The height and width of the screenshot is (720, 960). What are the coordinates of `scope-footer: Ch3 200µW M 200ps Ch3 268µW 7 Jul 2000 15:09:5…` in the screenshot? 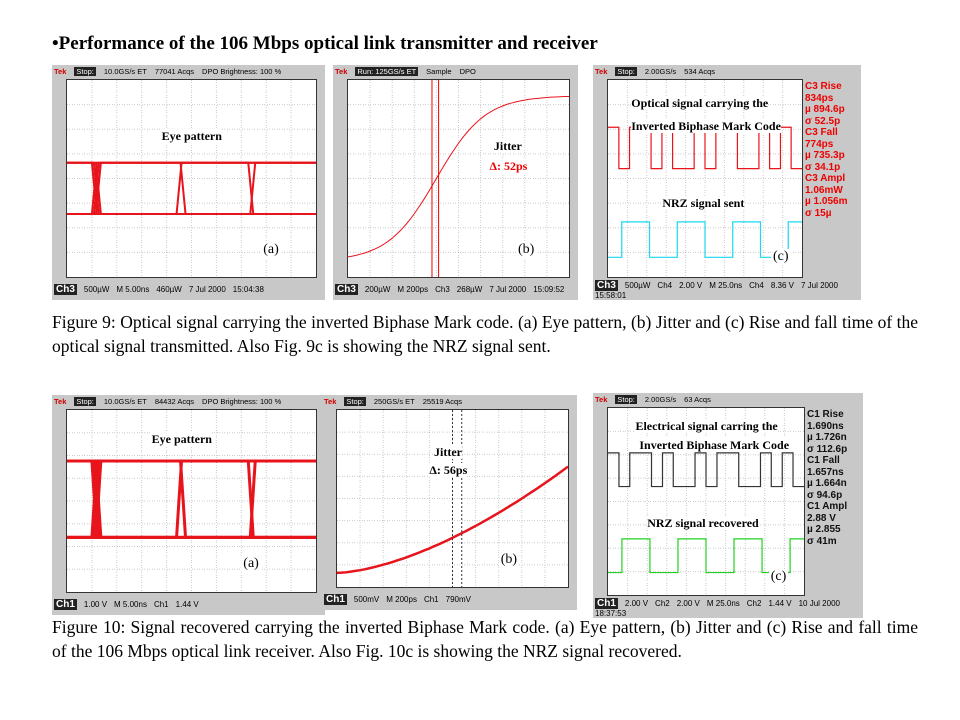 It's located at (455, 289).